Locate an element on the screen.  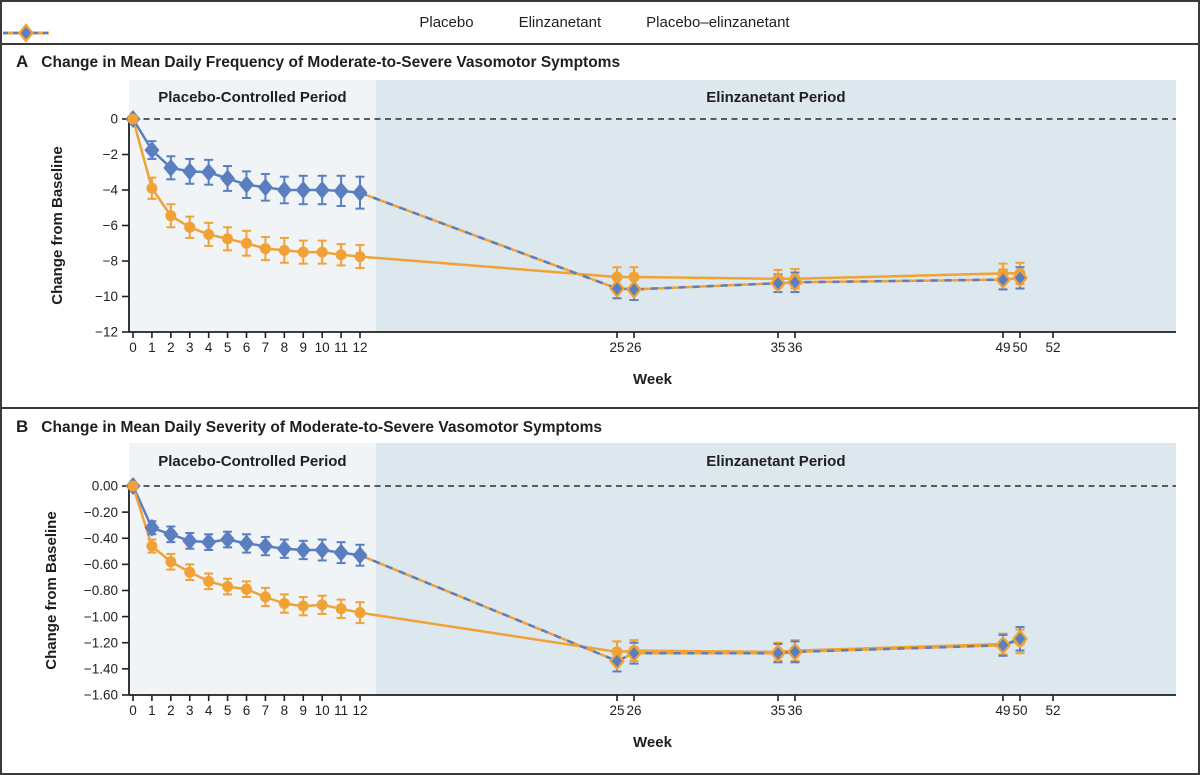
svg-text: −0.20 is located at coordinates (101, 512).